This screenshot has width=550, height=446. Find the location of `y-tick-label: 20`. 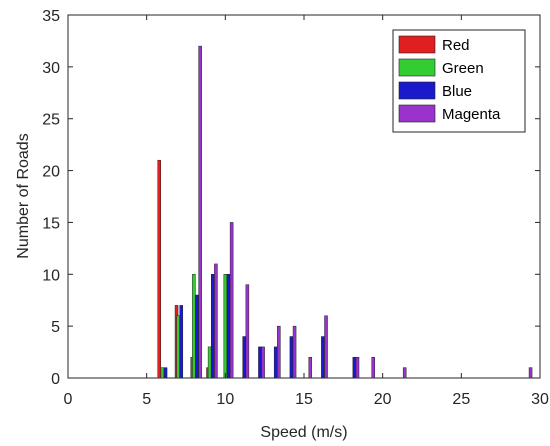

y-tick-label: 20 is located at coordinates (51, 172).